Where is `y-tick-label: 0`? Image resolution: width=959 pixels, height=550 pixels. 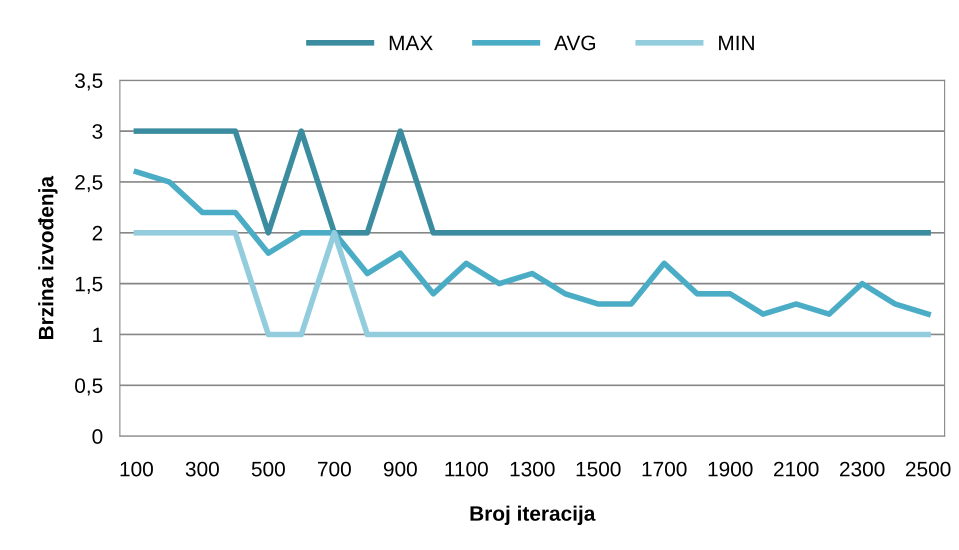 y-tick-label: 0 is located at coordinates (97, 436).